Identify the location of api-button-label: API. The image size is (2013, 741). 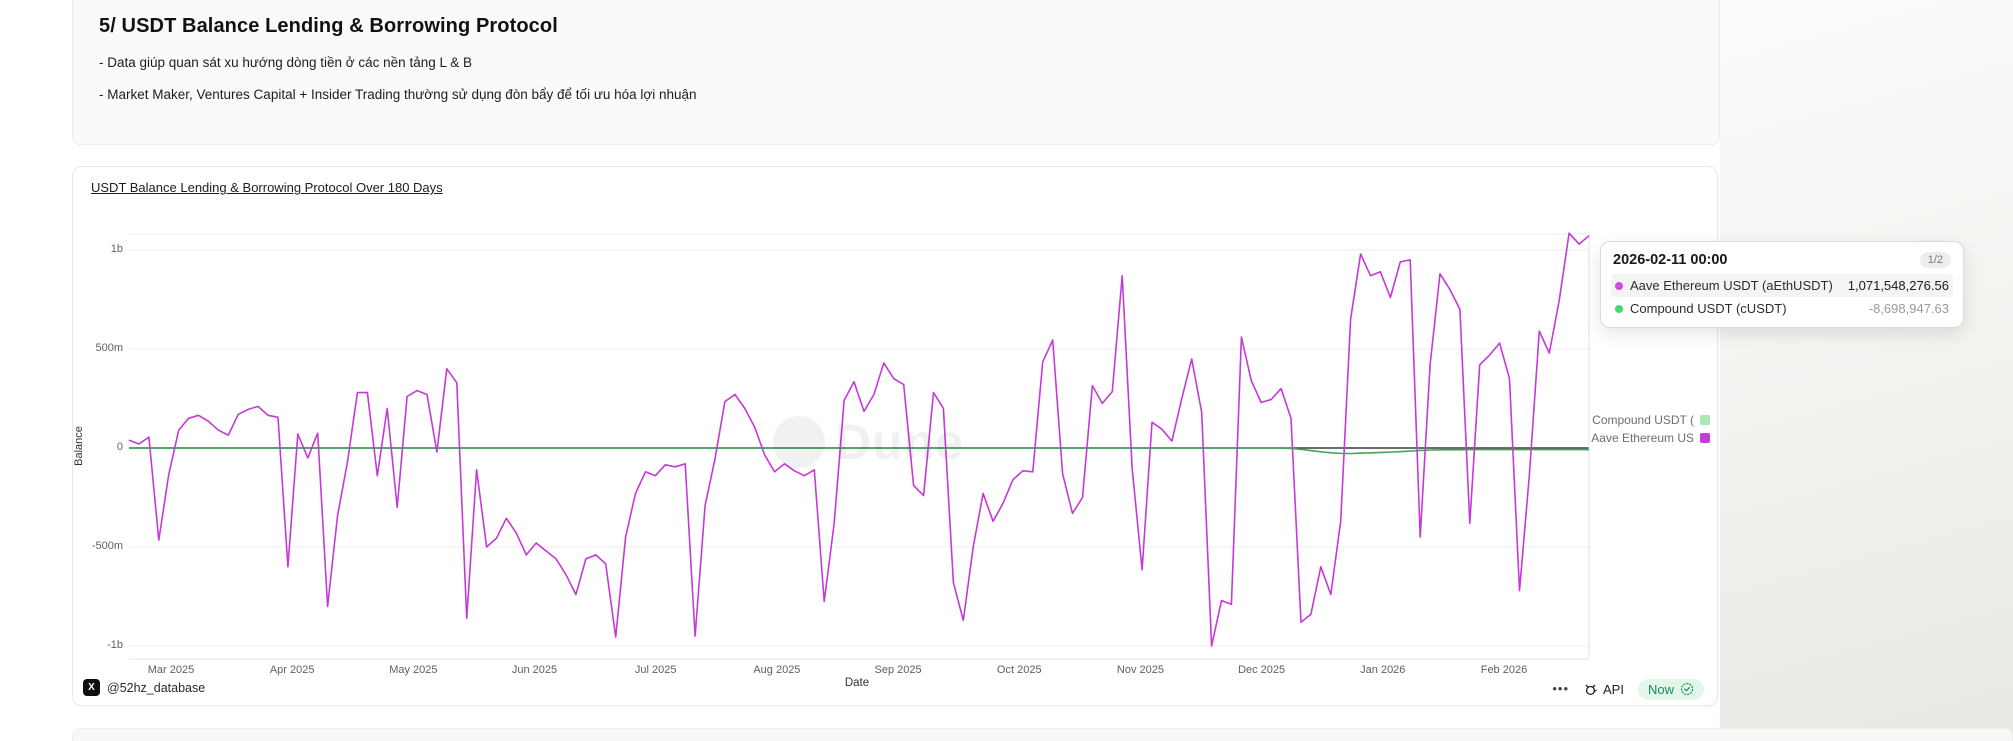
(1613, 689).